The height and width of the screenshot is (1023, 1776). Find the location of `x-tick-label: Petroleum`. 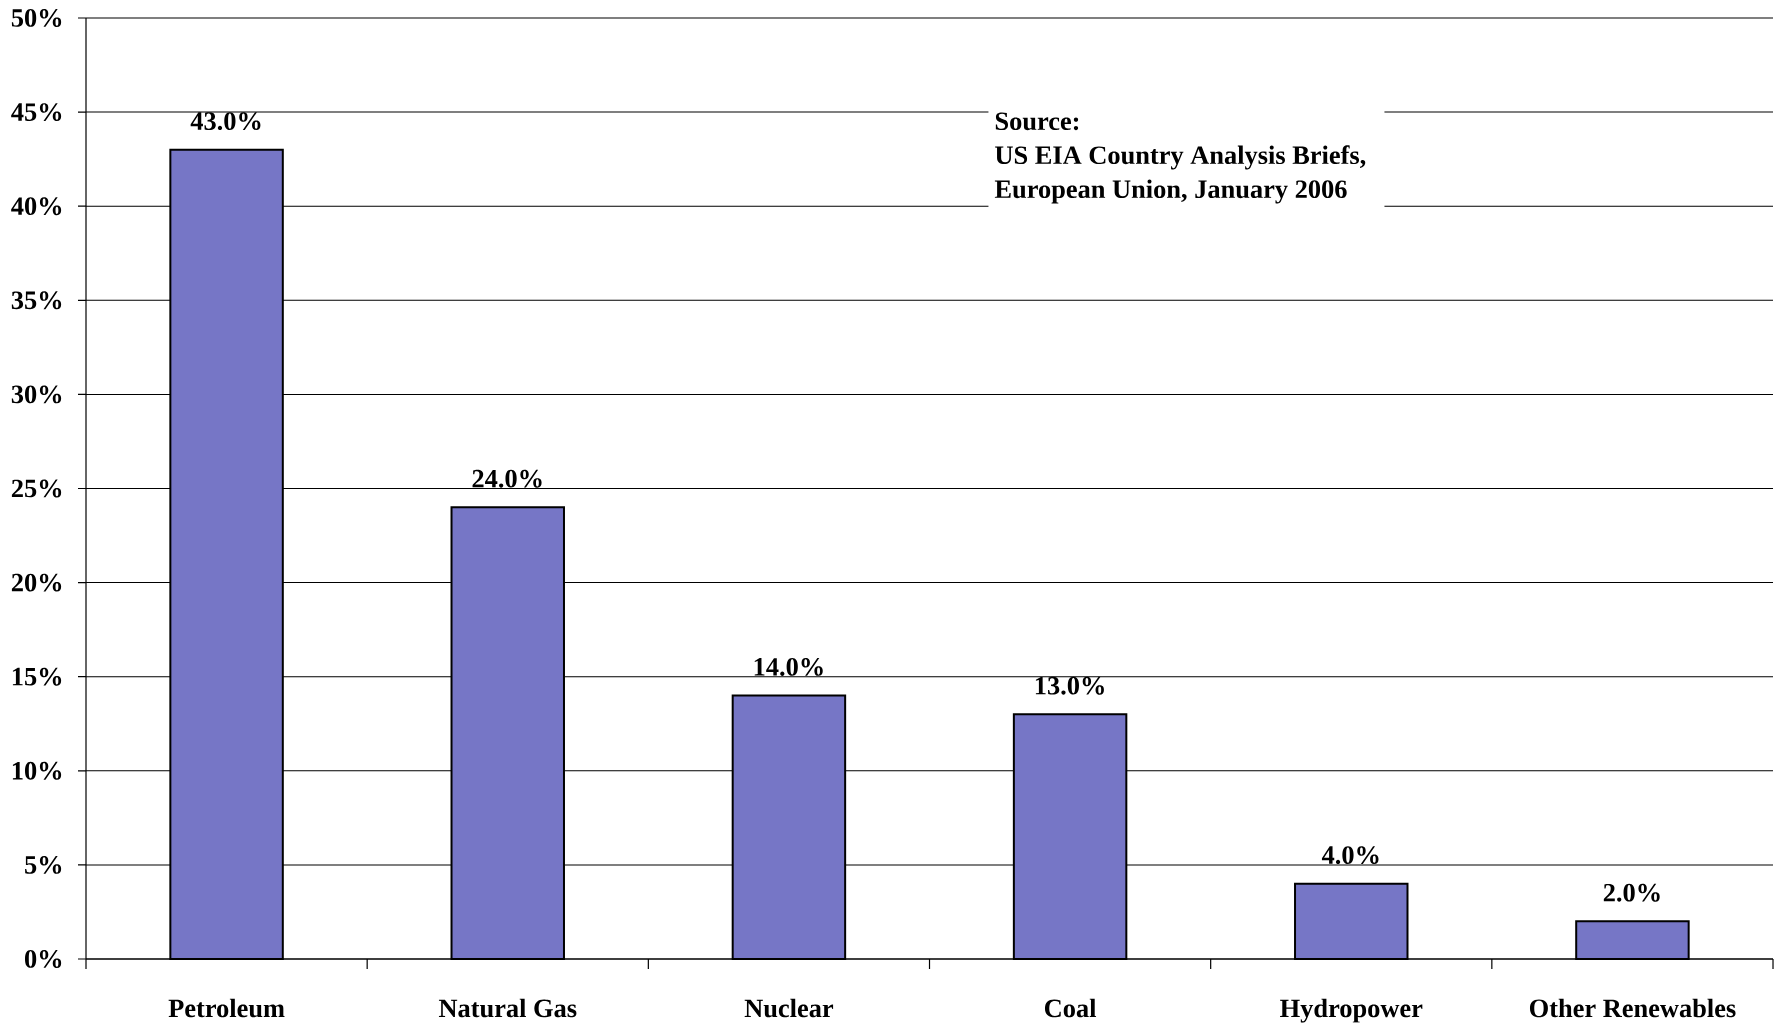

x-tick-label: Petroleum is located at coordinates (226, 1008).